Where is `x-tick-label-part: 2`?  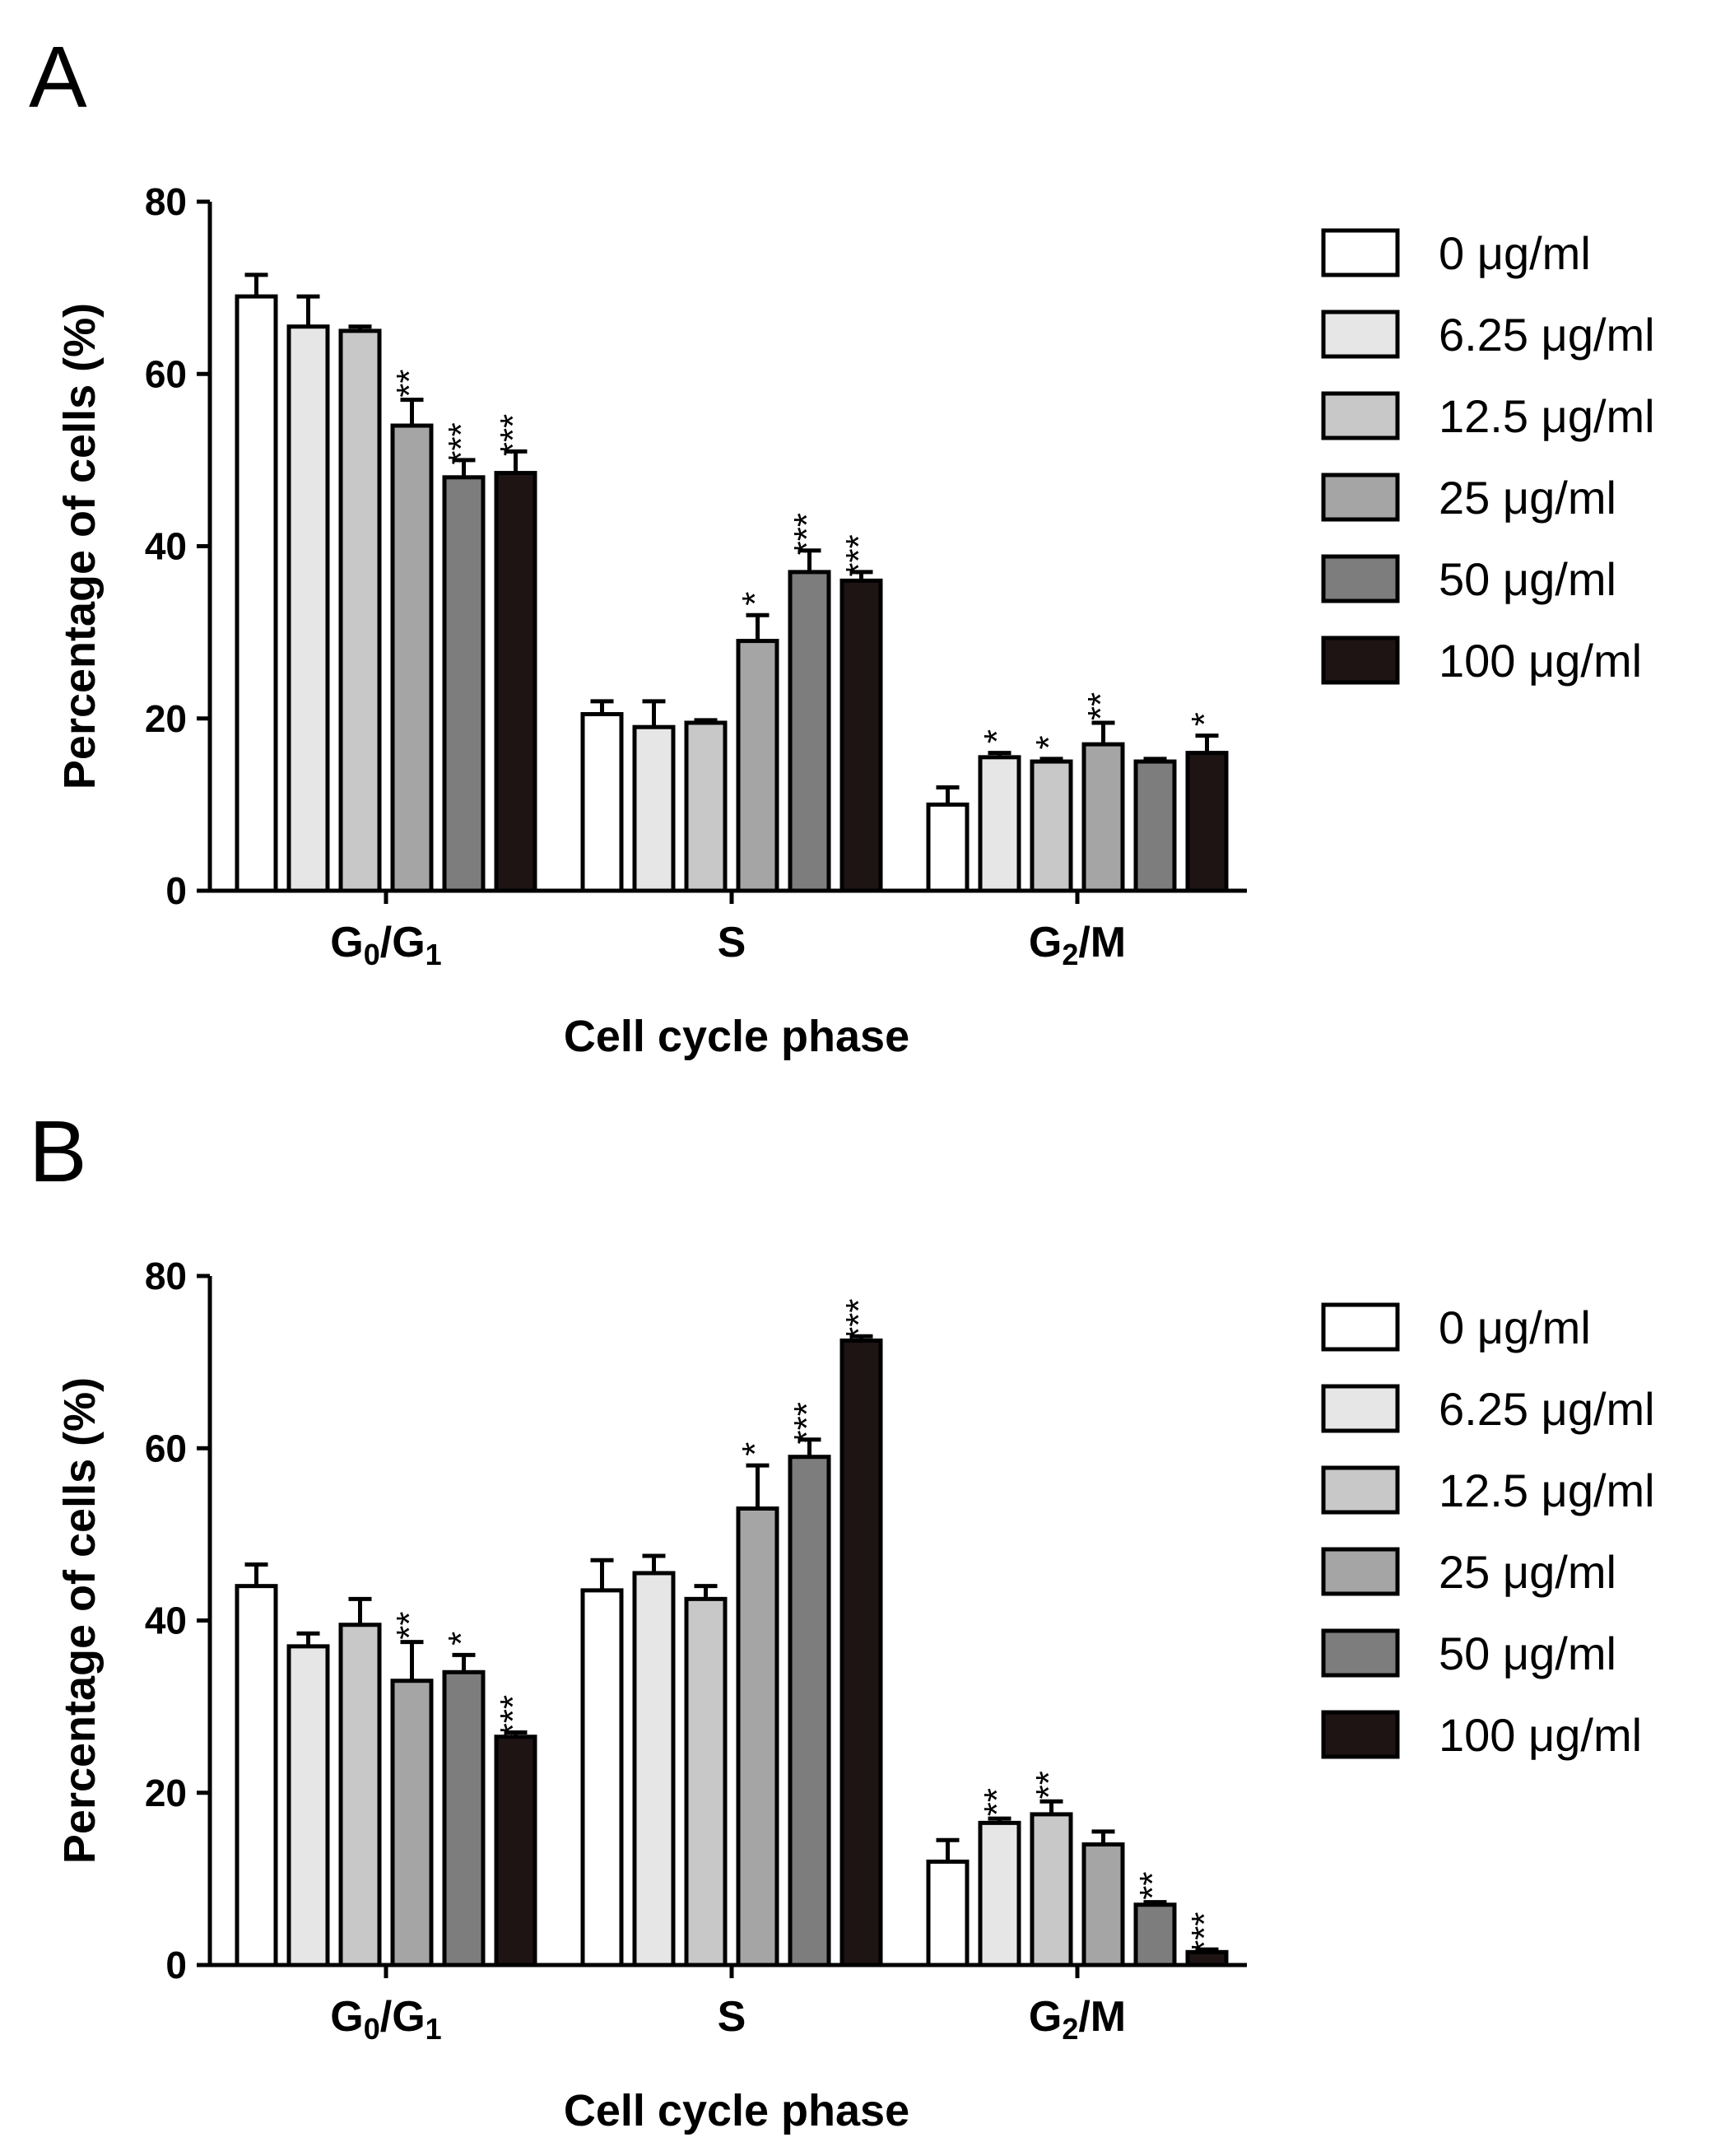 x-tick-label-part: 2 is located at coordinates (1070, 2029).